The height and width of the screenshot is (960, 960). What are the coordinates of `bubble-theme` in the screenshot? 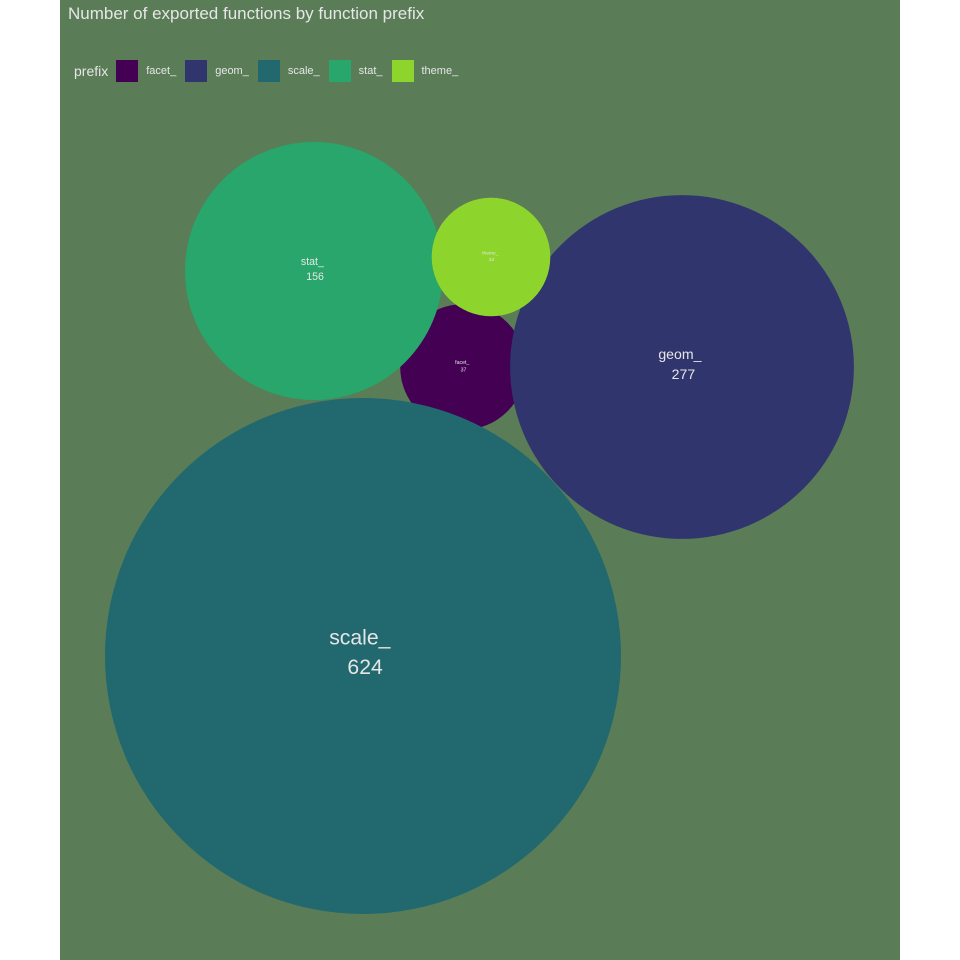 It's located at (491, 257).